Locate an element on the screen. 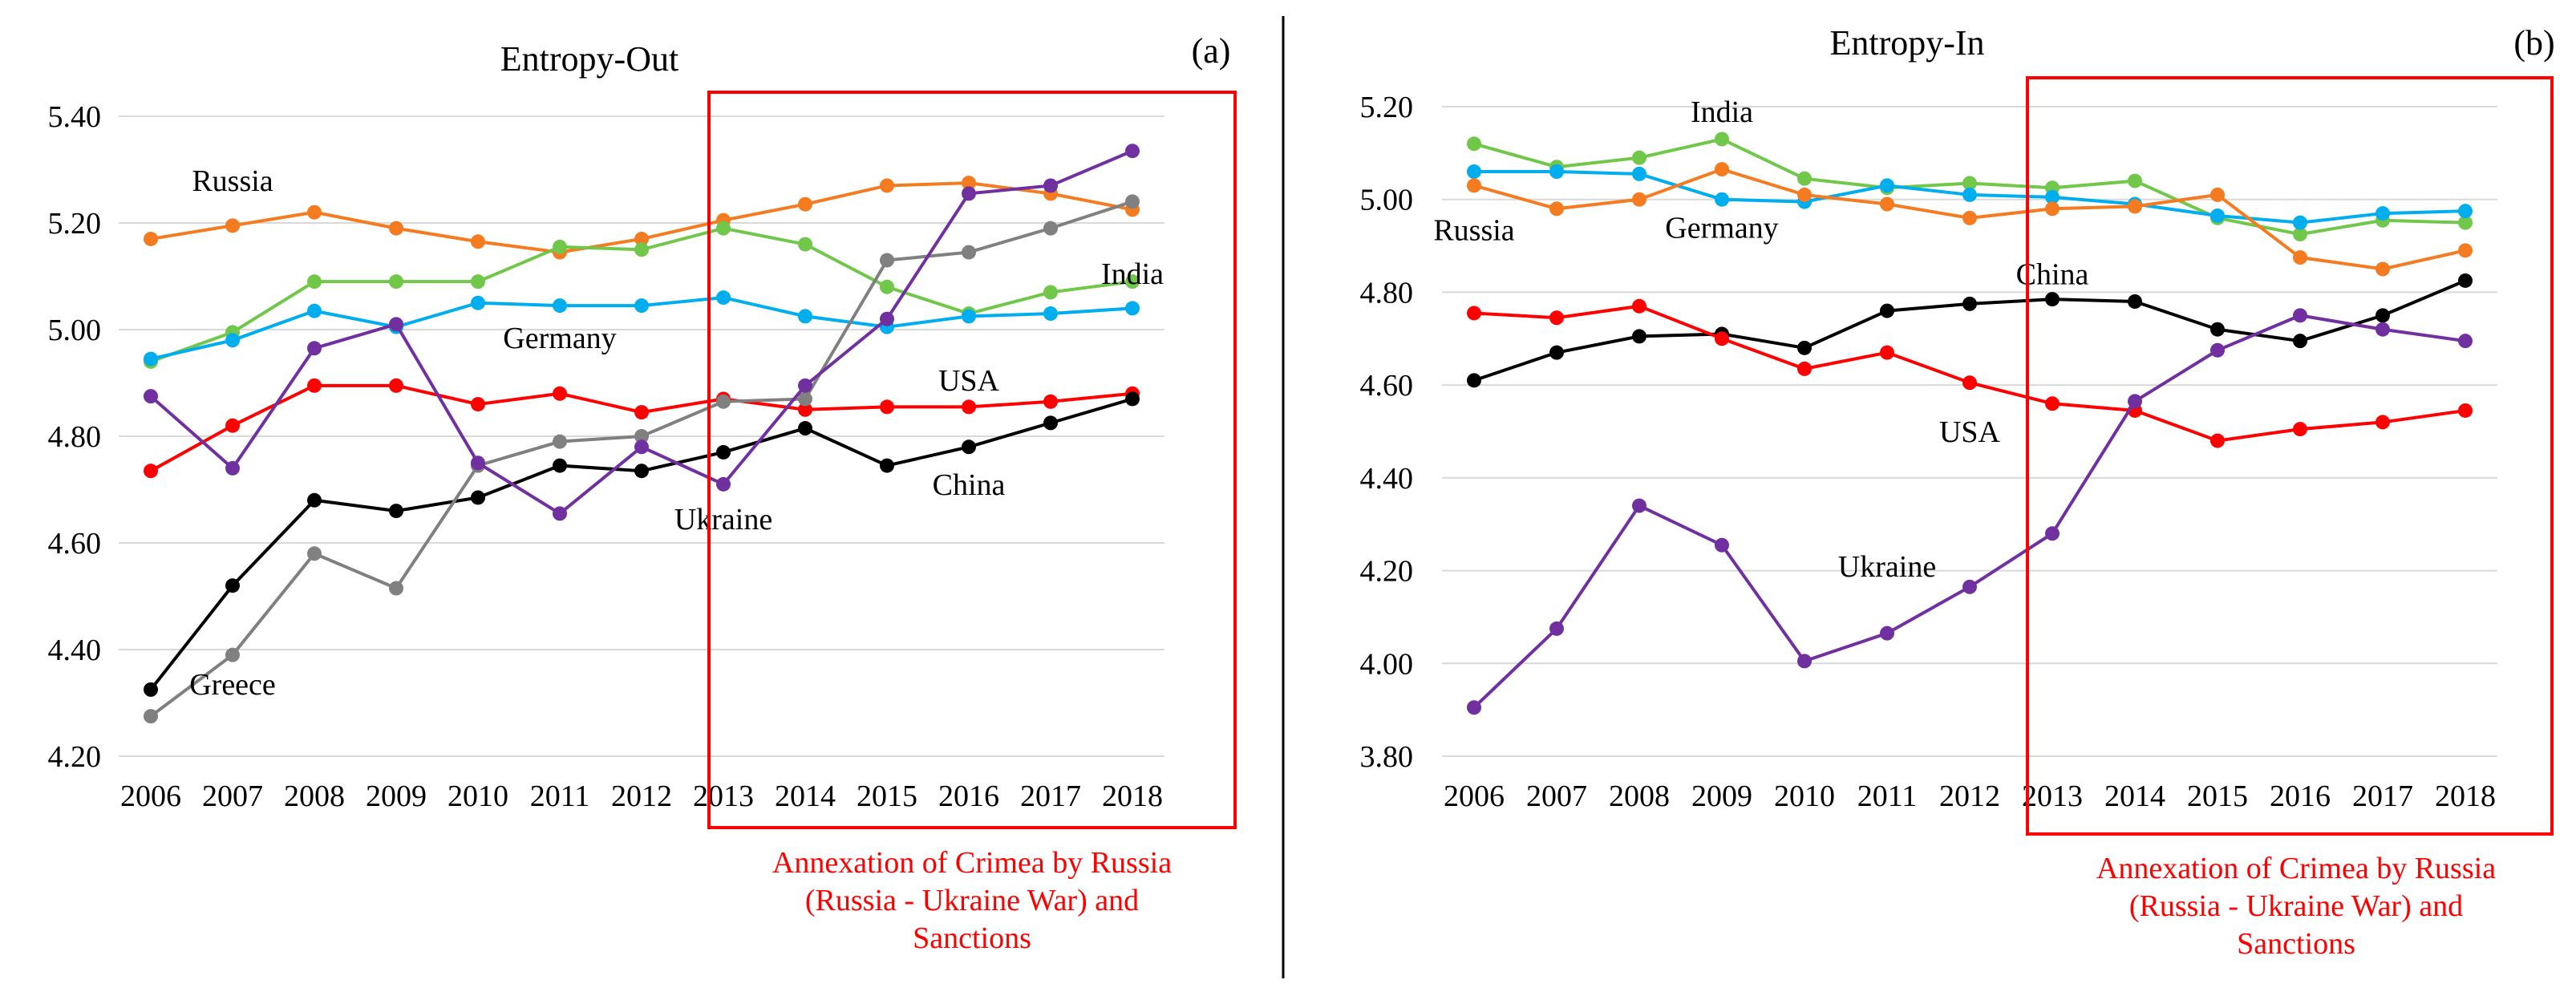 The height and width of the screenshot is (992, 2576). y-tick-label: 4.20 is located at coordinates (75, 757).